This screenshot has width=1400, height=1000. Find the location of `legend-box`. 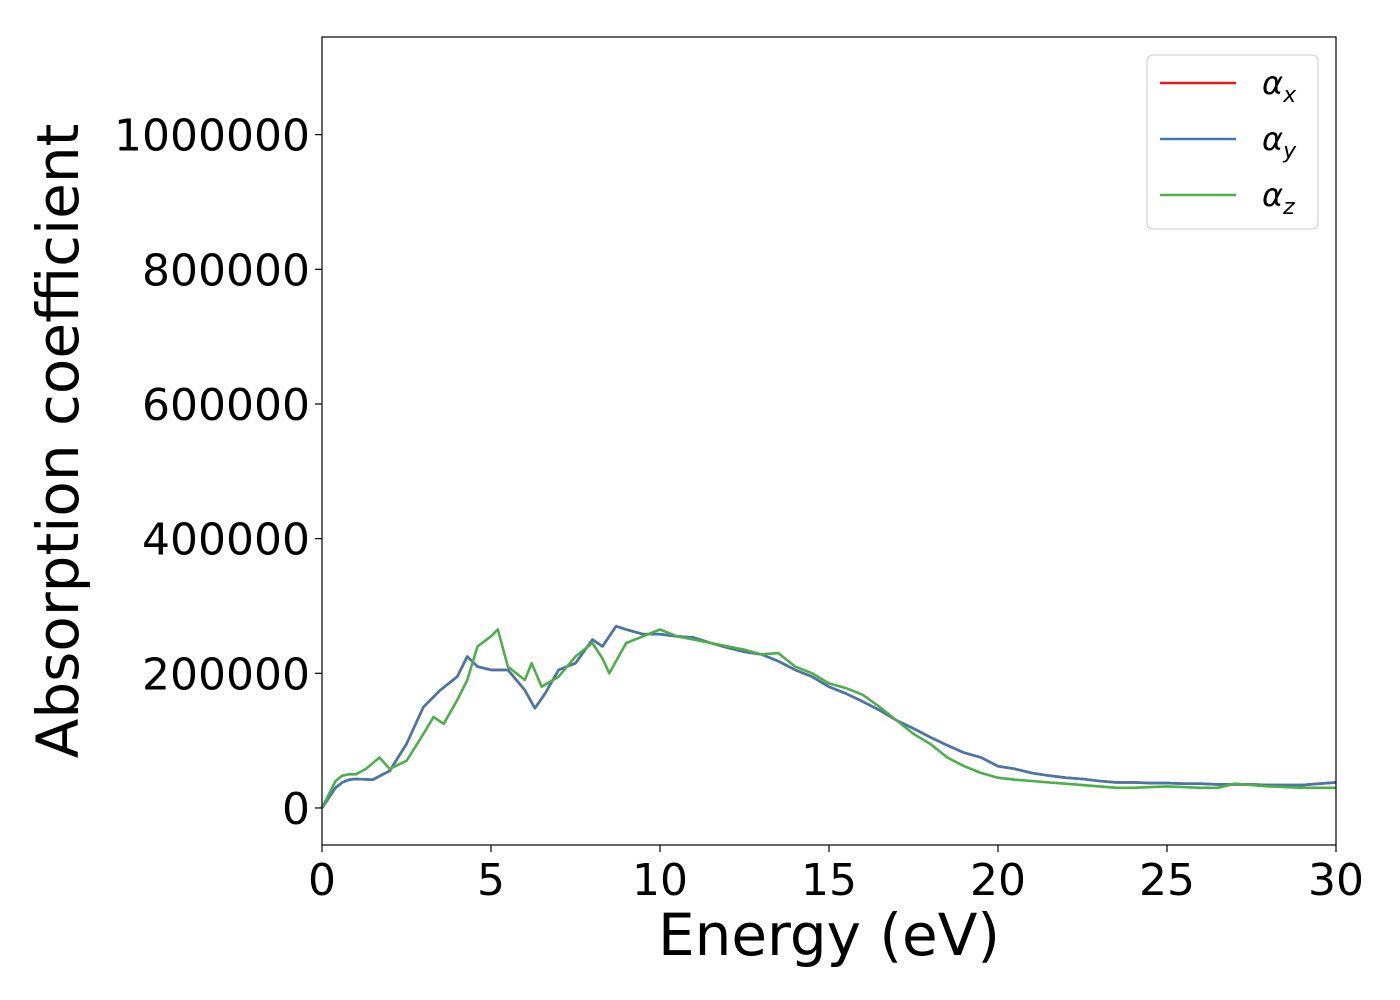

legend-box is located at coordinates (1232, 142).